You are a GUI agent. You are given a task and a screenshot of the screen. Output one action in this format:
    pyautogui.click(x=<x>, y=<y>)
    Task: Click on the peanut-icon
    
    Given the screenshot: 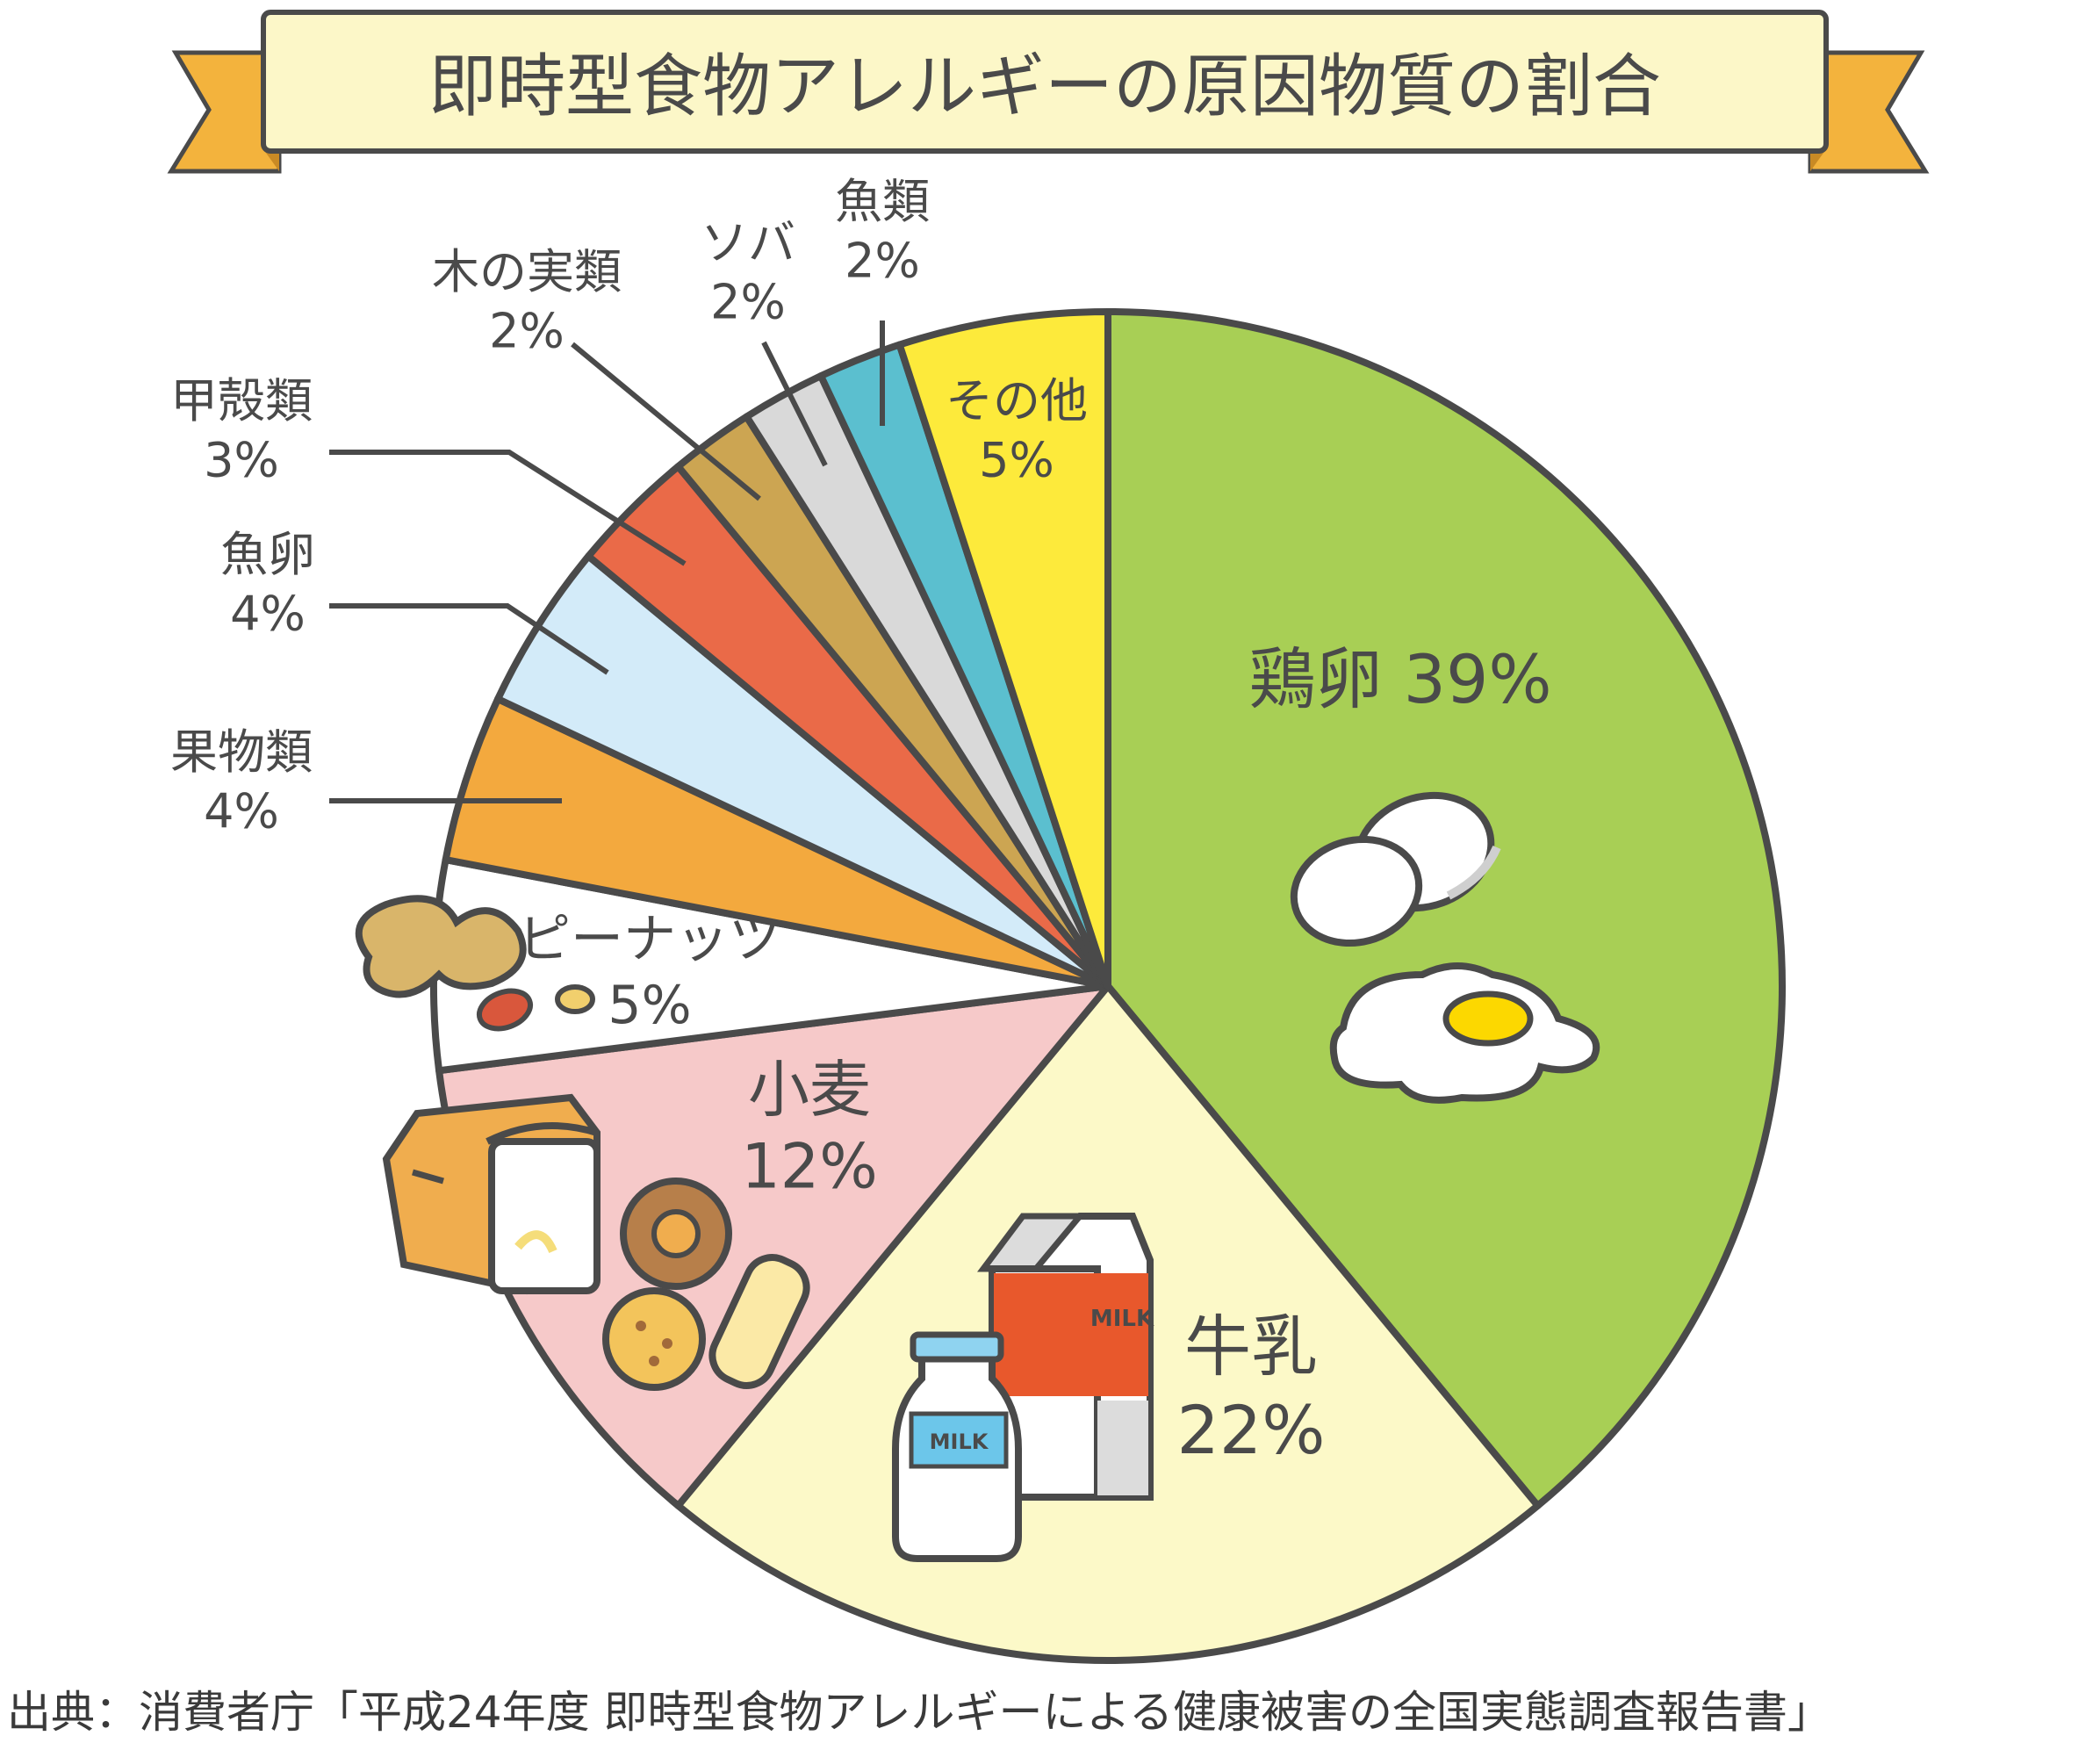 What is the action you would take?
    pyautogui.click(x=475, y=964)
    